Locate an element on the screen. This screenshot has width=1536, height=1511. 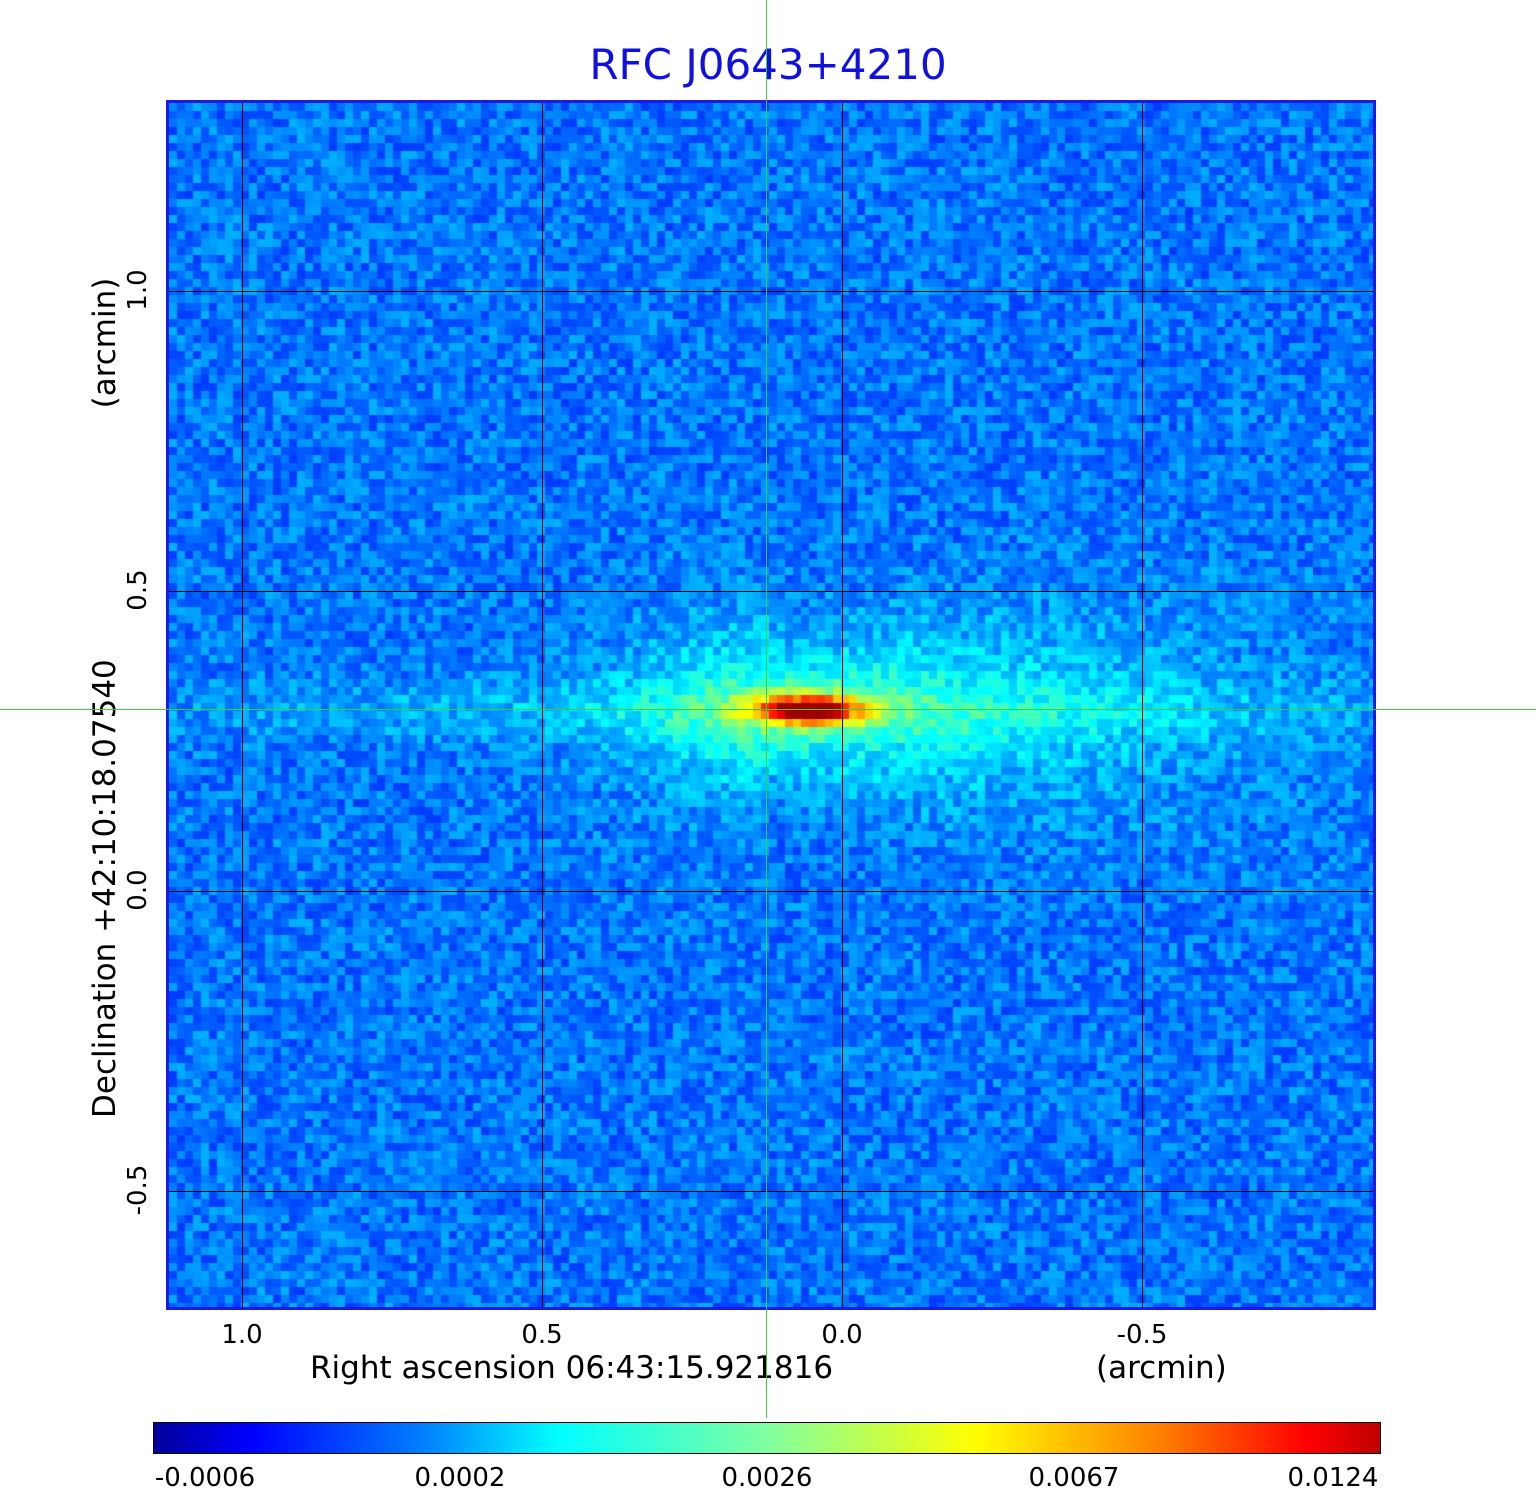
colorbar-tick-label: 0.0002 is located at coordinates (460, 1478).